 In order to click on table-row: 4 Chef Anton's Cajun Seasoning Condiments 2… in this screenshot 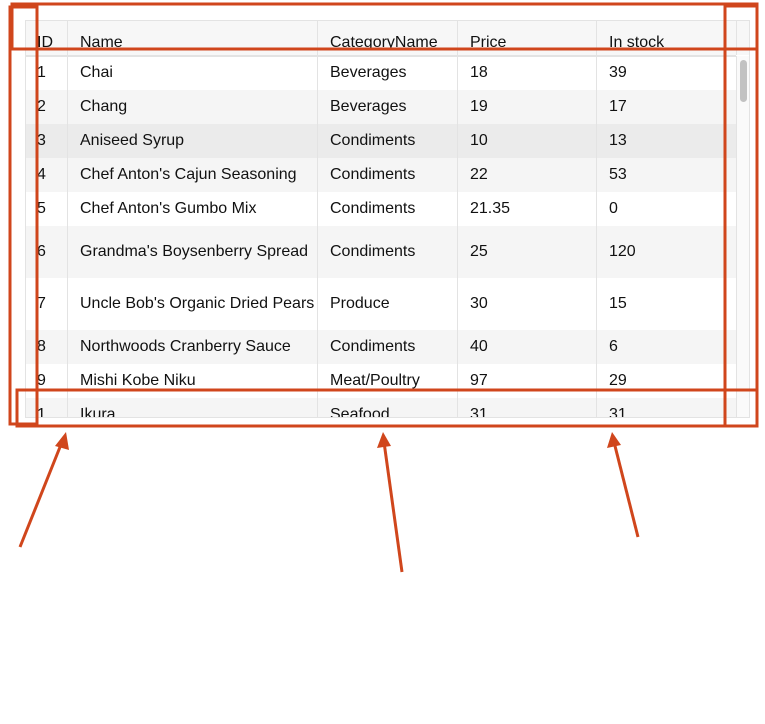, I will do `click(381, 175)`.